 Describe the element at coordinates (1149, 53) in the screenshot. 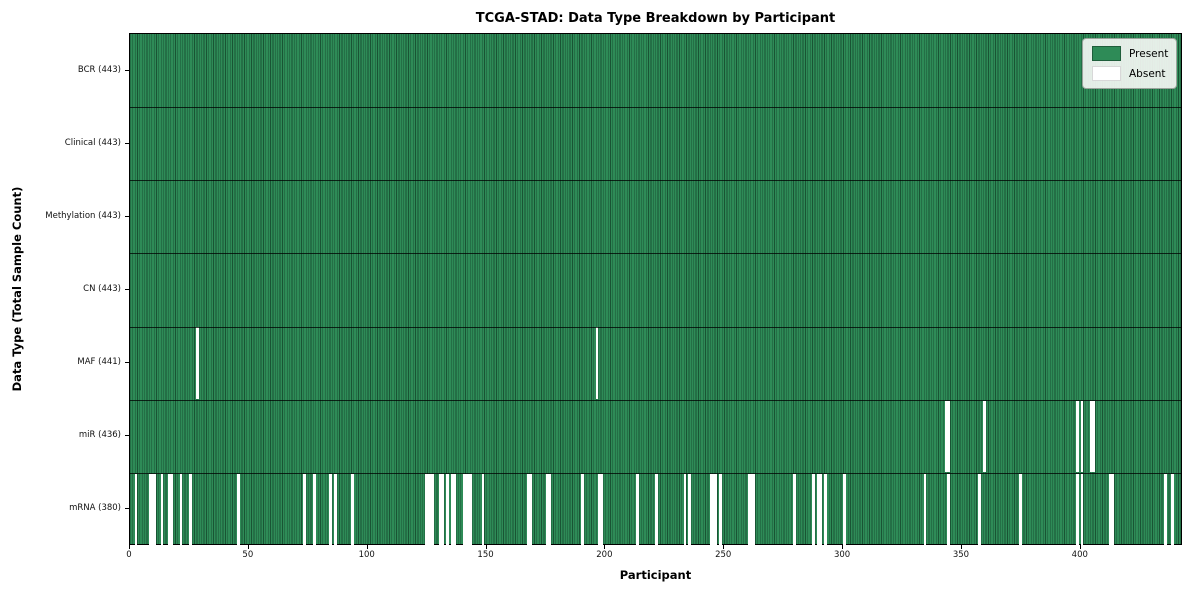

I see `legend-label-present: Present` at that location.